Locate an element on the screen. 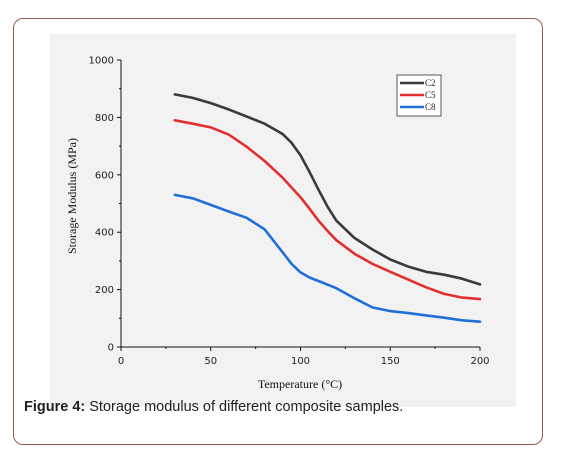 The image size is (561, 463). legend: C2 C5 C8 is located at coordinates (419, 95).